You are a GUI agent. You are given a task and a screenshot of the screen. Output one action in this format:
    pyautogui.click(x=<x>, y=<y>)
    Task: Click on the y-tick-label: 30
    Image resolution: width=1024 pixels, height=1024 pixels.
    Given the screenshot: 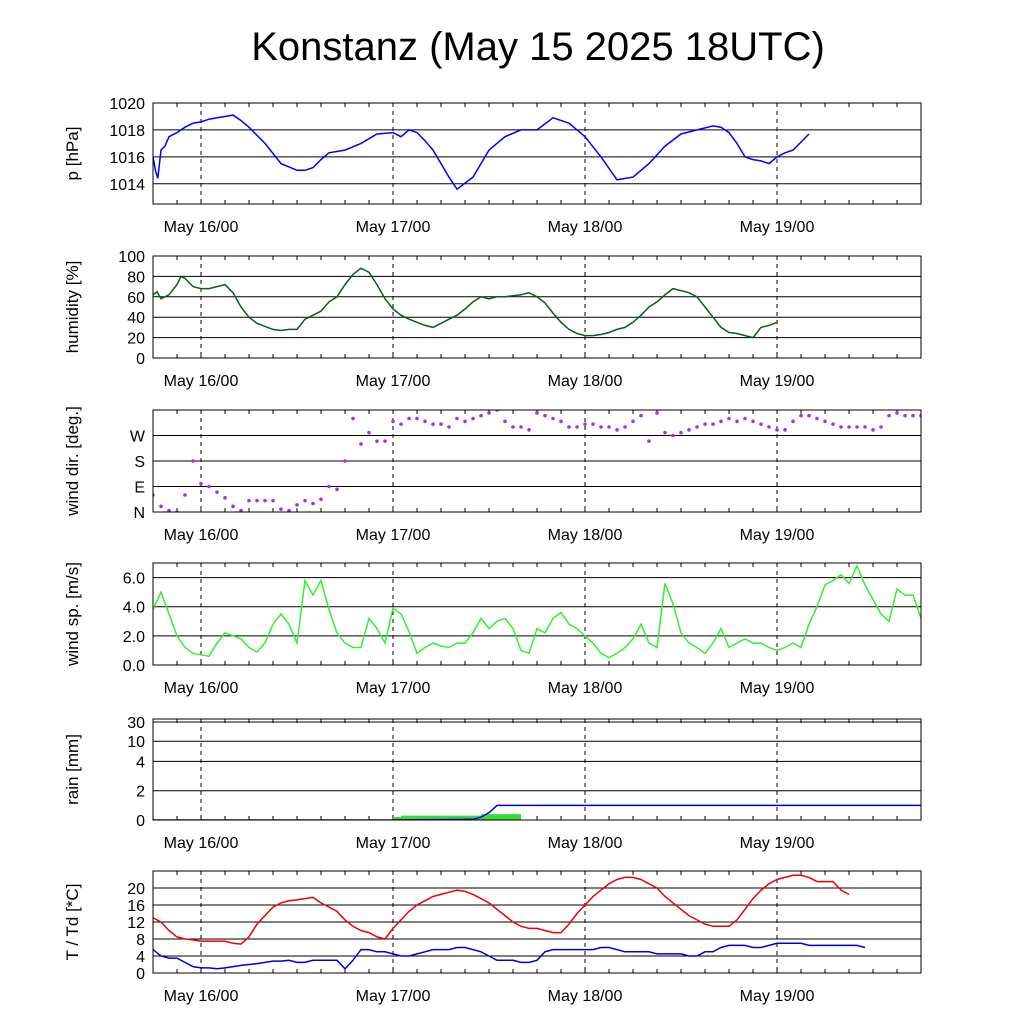 What is the action you would take?
    pyautogui.click(x=136, y=723)
    